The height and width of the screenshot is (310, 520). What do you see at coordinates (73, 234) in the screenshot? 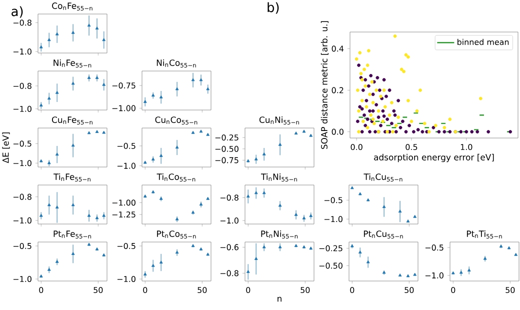
I see `chart-title: Pt$_{n}$Fe$_{55−n}$` at bounding box center [73, 234].